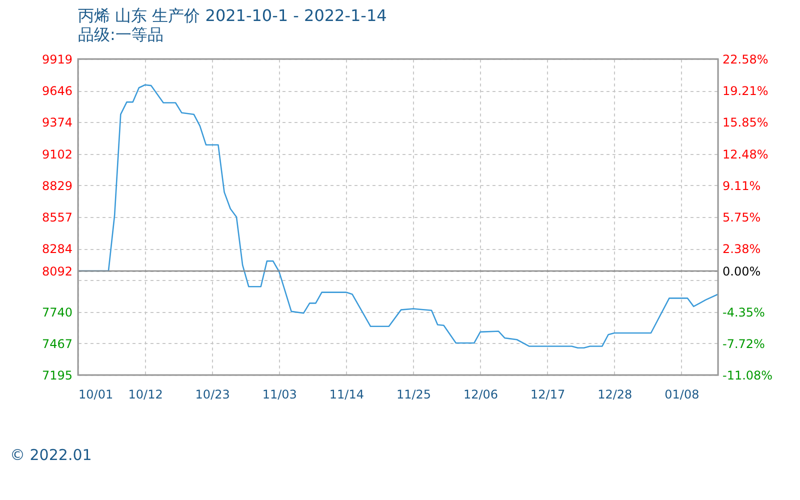 The height and width of the screenshot is (500, 800). I want to click on x-tick-label: 10/01, so click(96, 395).